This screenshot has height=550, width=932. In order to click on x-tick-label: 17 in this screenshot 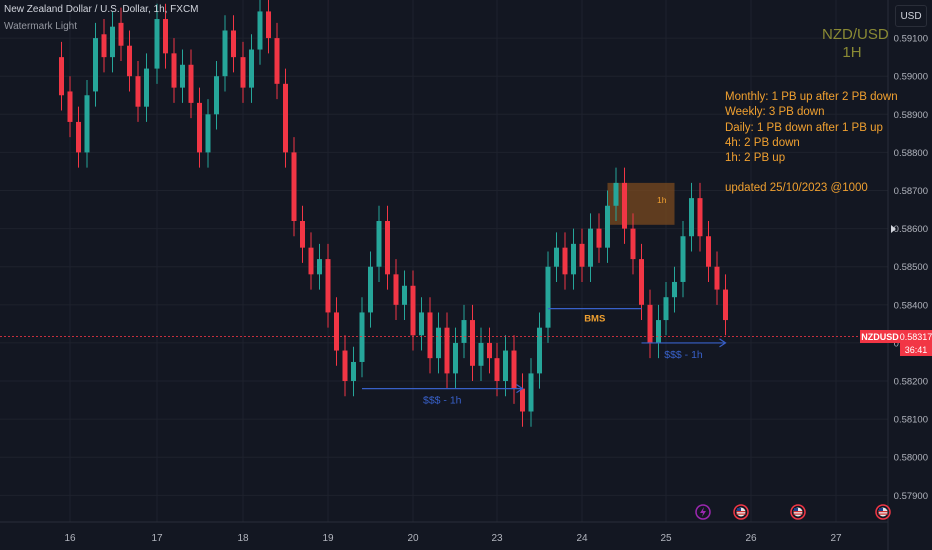, I will do `click(157, 538)`.